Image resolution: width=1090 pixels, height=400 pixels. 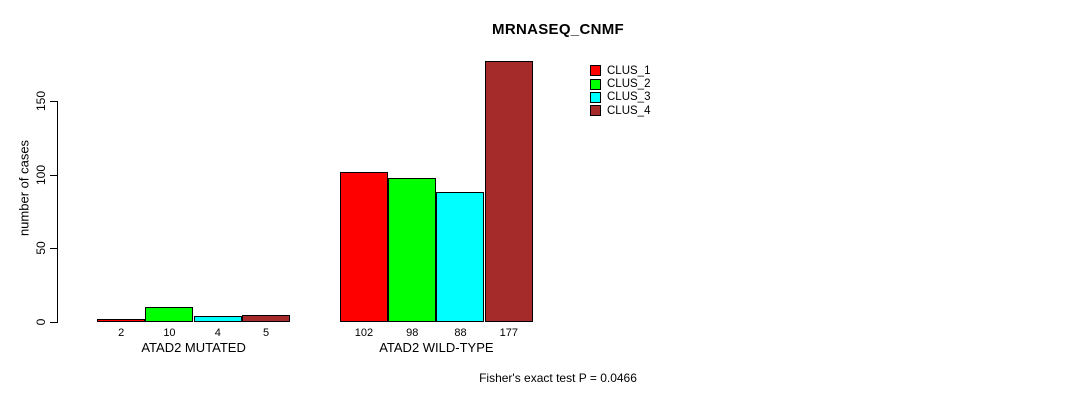 I want to click on bar-value-label: 10, so click(x=169, y=333).